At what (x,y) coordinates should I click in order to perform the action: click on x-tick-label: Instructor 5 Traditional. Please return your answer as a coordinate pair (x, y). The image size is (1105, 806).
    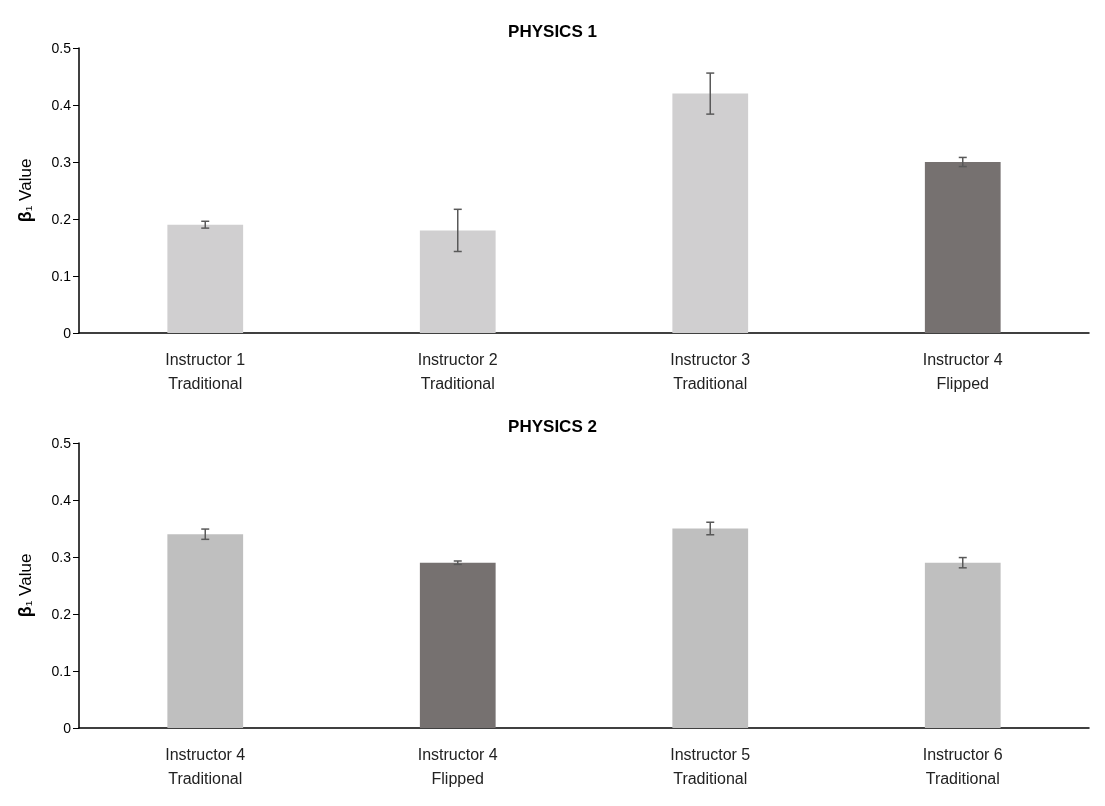
    Looking at the image, I should click on (710, 766).